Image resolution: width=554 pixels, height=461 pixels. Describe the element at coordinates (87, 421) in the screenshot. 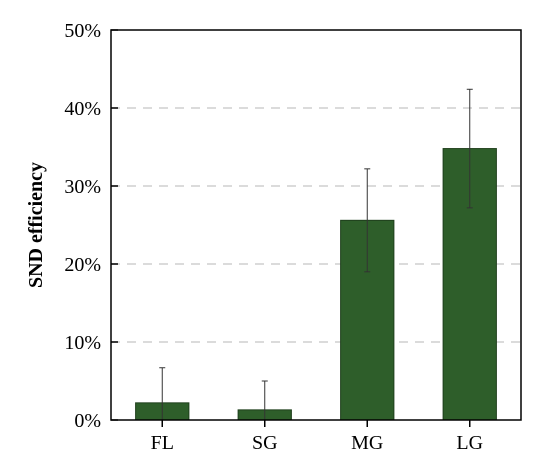

I see `y-tick-label: 0%` at that location.